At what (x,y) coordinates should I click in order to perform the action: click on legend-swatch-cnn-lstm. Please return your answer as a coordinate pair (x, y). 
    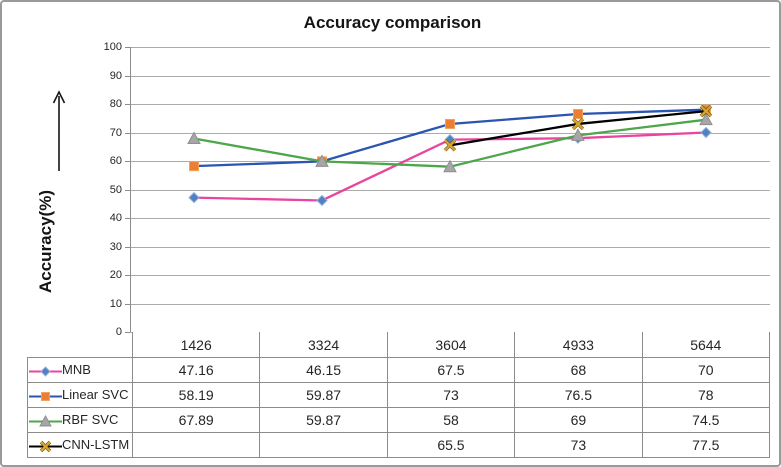
    Looking at the image, I should click on (45, 446).